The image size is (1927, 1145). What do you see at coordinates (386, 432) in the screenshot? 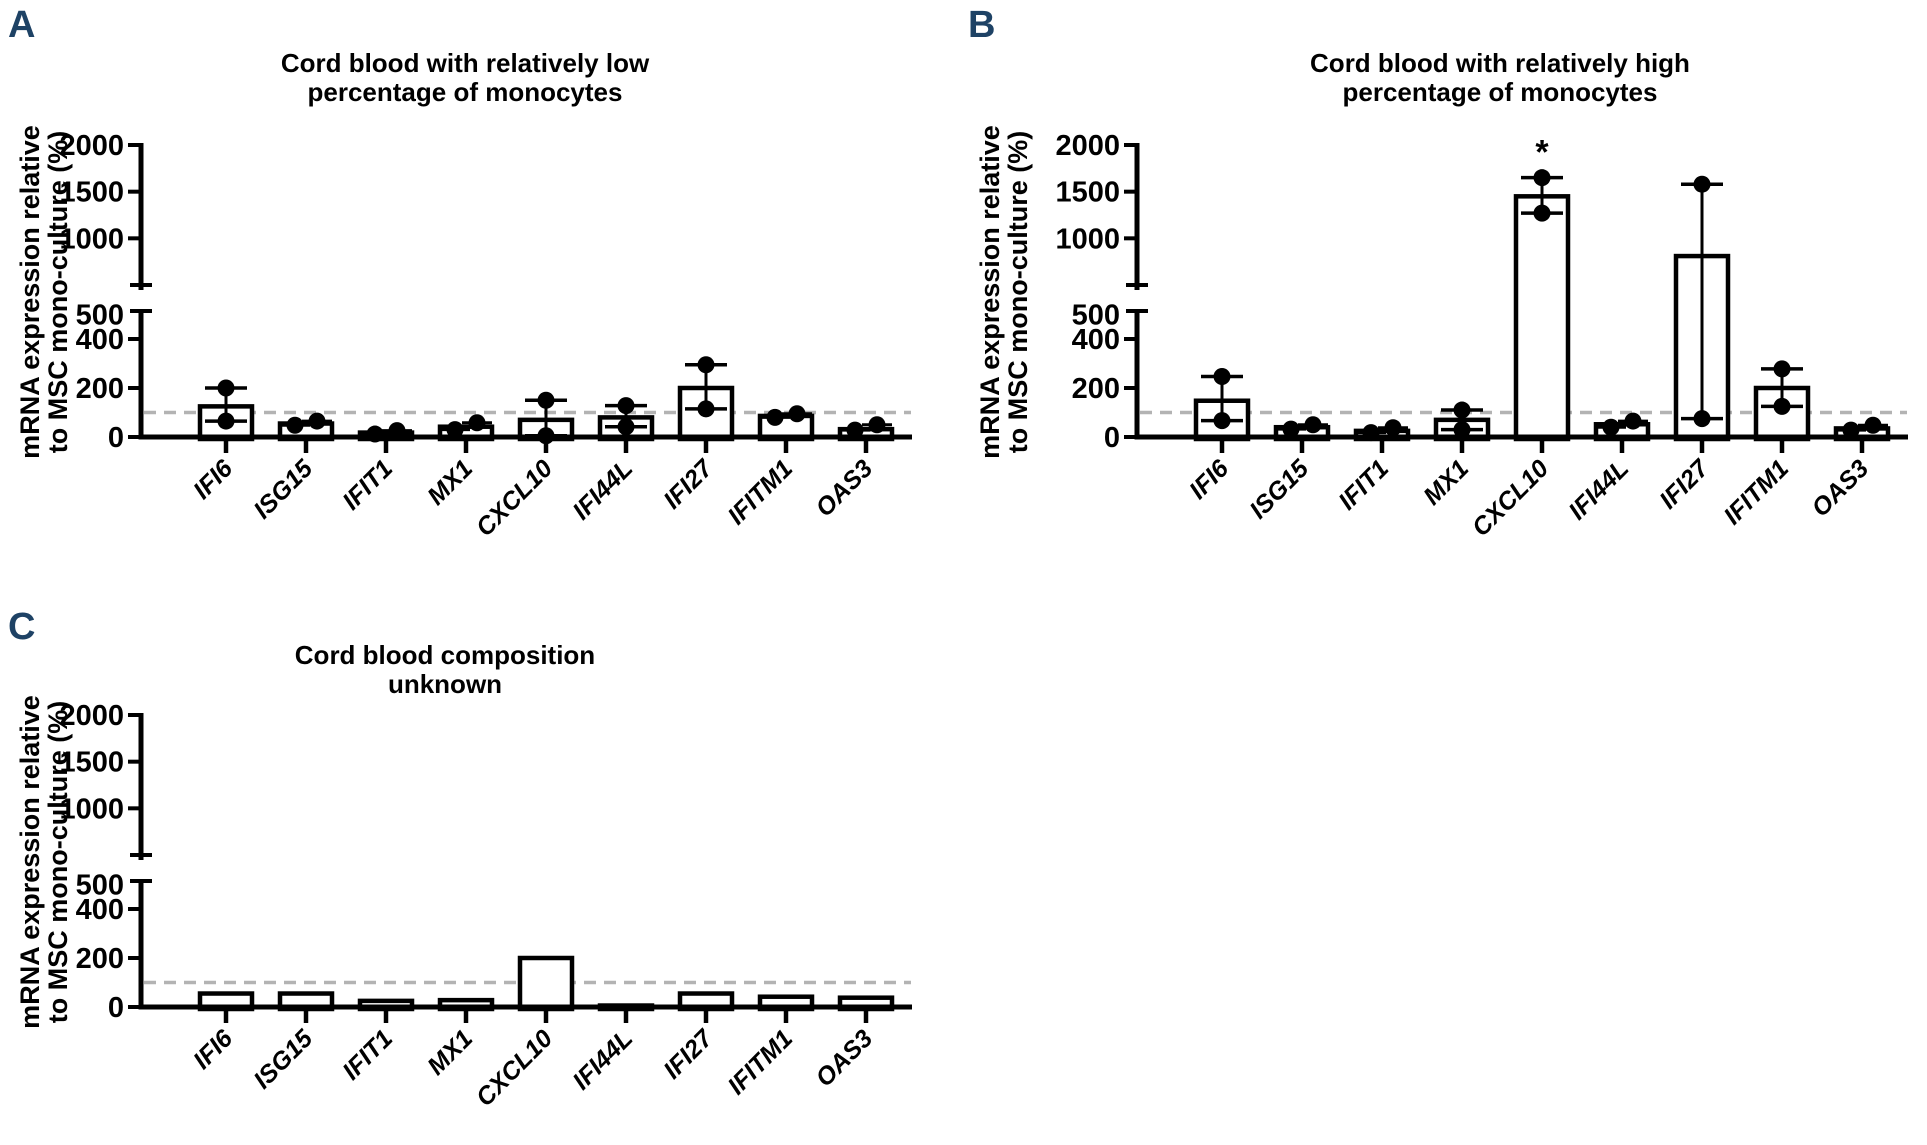
I see `datapoints-IFIT1` at bounding box center [386, 432].